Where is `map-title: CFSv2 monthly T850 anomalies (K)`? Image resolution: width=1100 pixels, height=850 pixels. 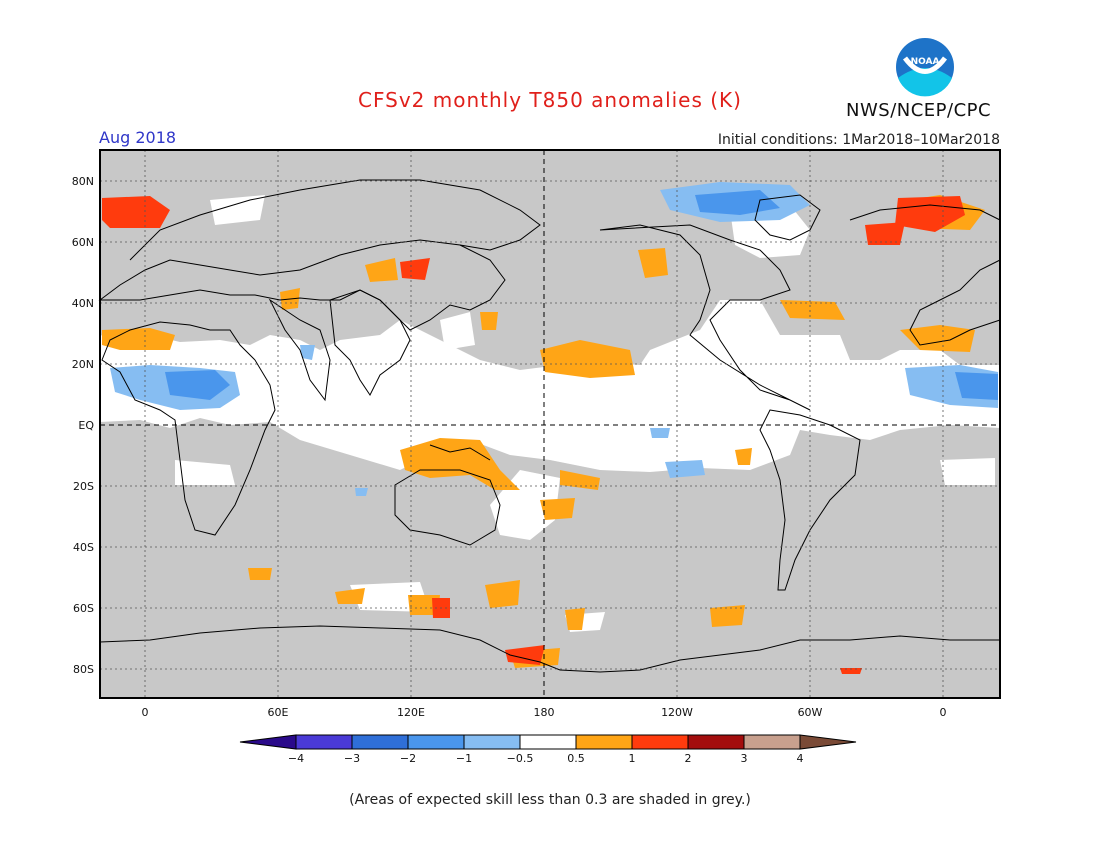 map-title: CFSv2 monthly T850 anomalies (K) is located at coordinates (550, 100).